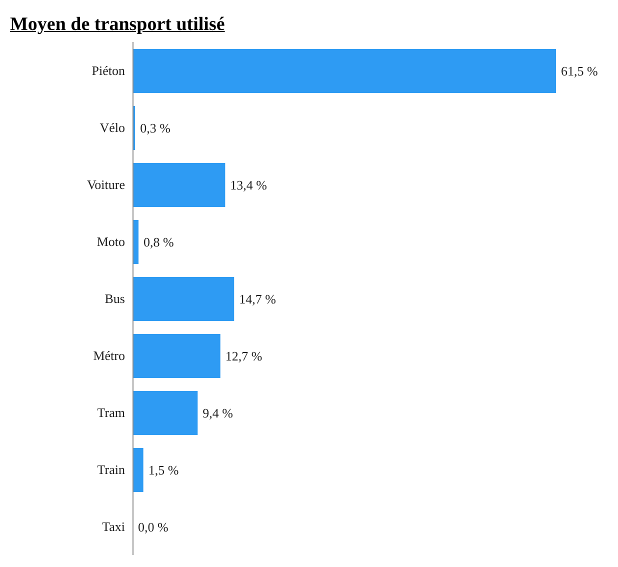 Image resolution: width=618 pixels, height=567 pixels. What do you see at coordinates (249, 185) in the screenshot?
I see `data-label: 13,4 %` at bounding box center [249, 185].